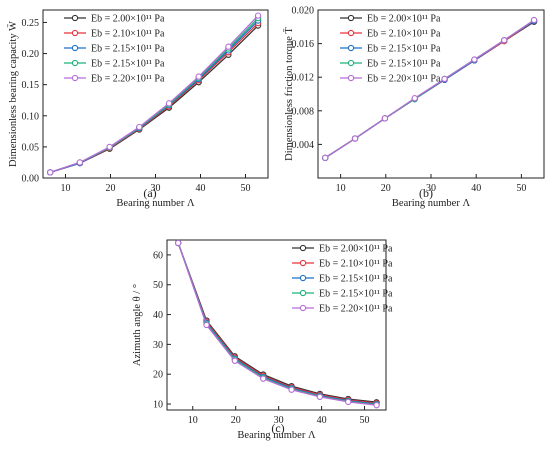 Image resolution: width=550 pixels, height=468 pixels. I want to click on y-tick-label: 0.15, so click(31, 85).